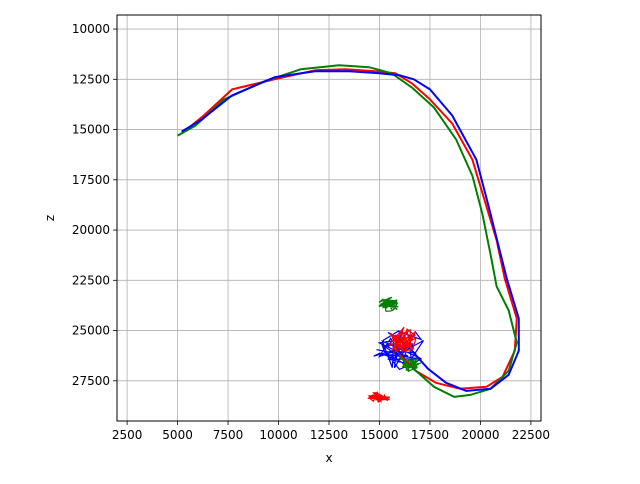  Describe the element at coordinates (91, 230) in the screenshot. I see `y-tick-label: 20000` at that location.